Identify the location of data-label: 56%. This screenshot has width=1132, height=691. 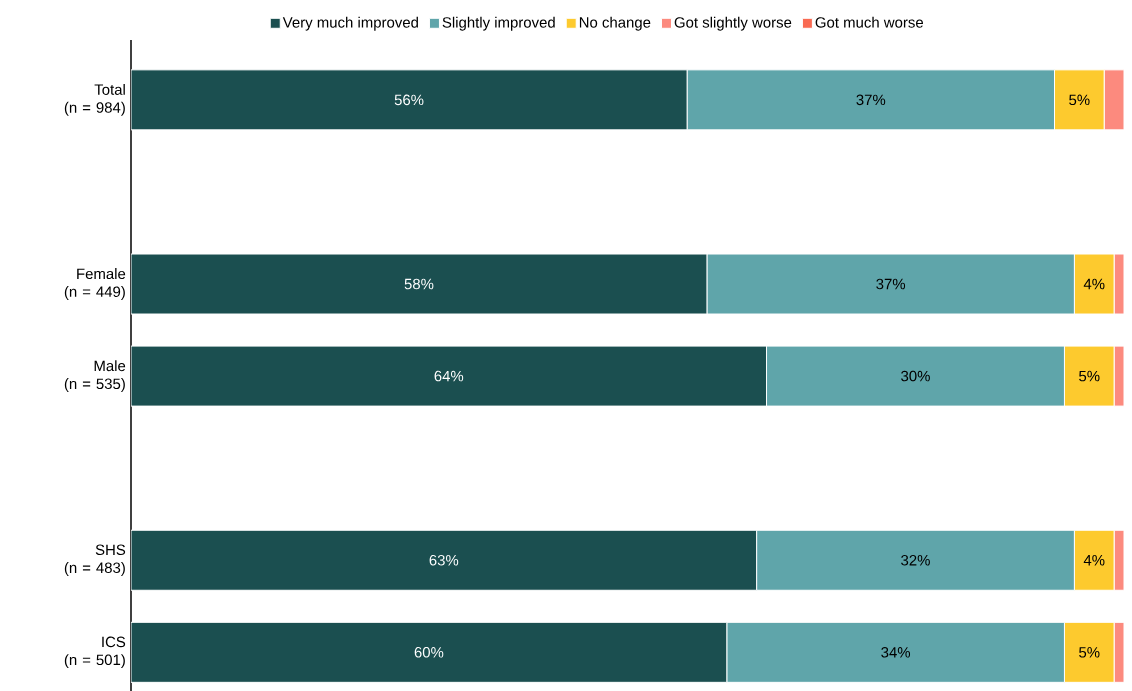
(409, 100).